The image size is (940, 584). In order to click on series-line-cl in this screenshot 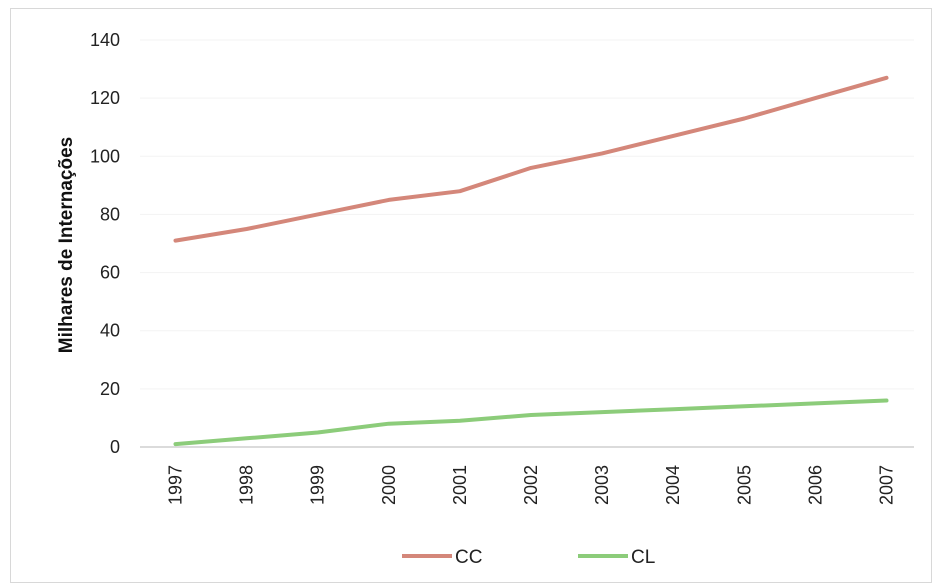, I will do `click(531, 422)`.